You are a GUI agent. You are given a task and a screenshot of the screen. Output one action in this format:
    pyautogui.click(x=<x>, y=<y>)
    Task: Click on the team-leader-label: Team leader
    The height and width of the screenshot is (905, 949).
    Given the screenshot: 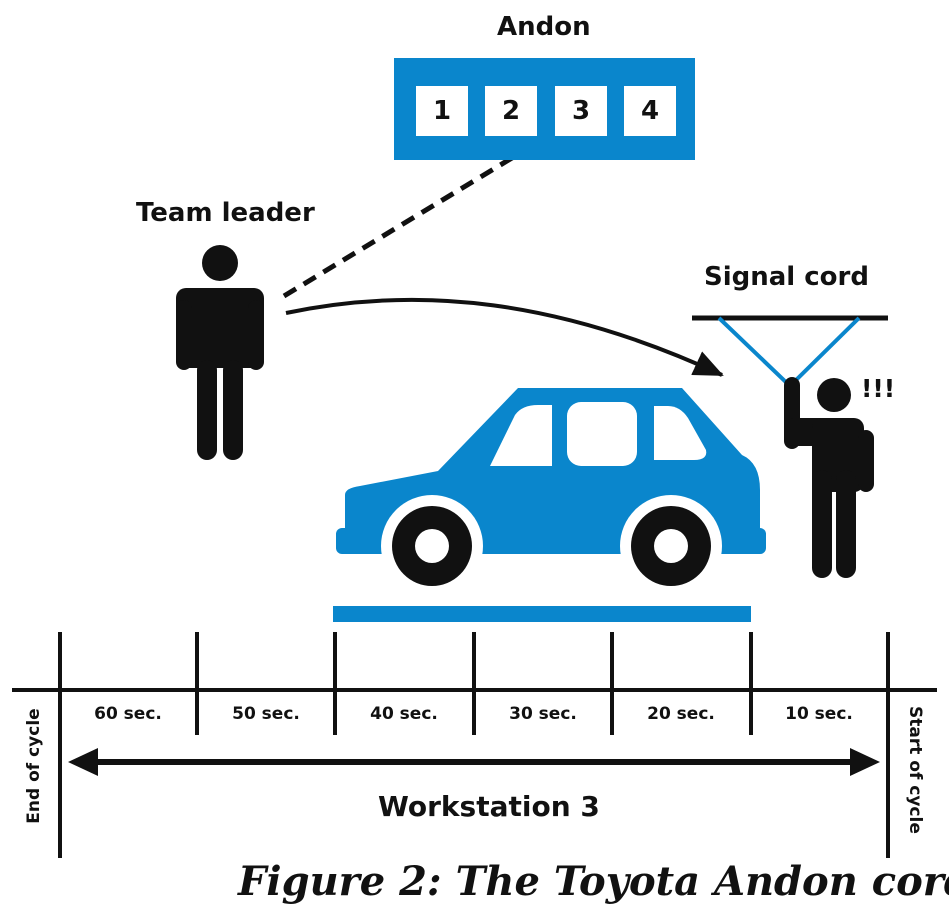 What is the action you would take?
    pyautogui.click(x=225, y=213)
    